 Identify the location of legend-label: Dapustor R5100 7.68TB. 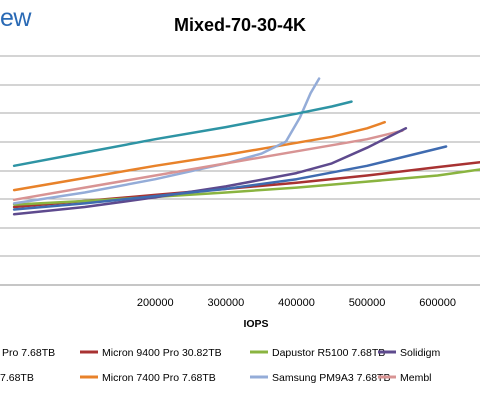
(328, 353).